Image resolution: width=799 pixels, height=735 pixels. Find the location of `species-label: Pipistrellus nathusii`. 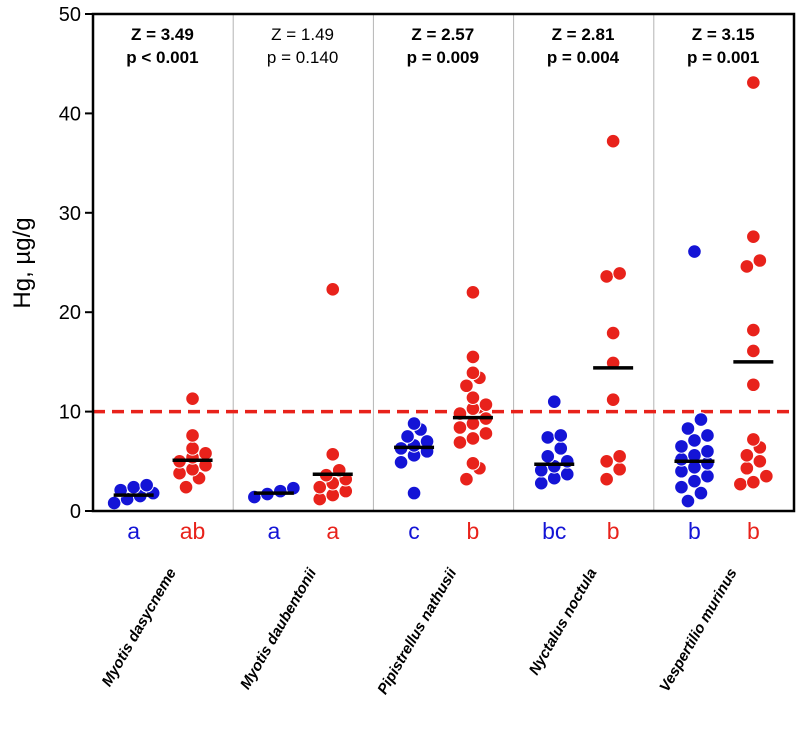

species-label: Pipistrellus nathusii is located at coordinates (417, 631).